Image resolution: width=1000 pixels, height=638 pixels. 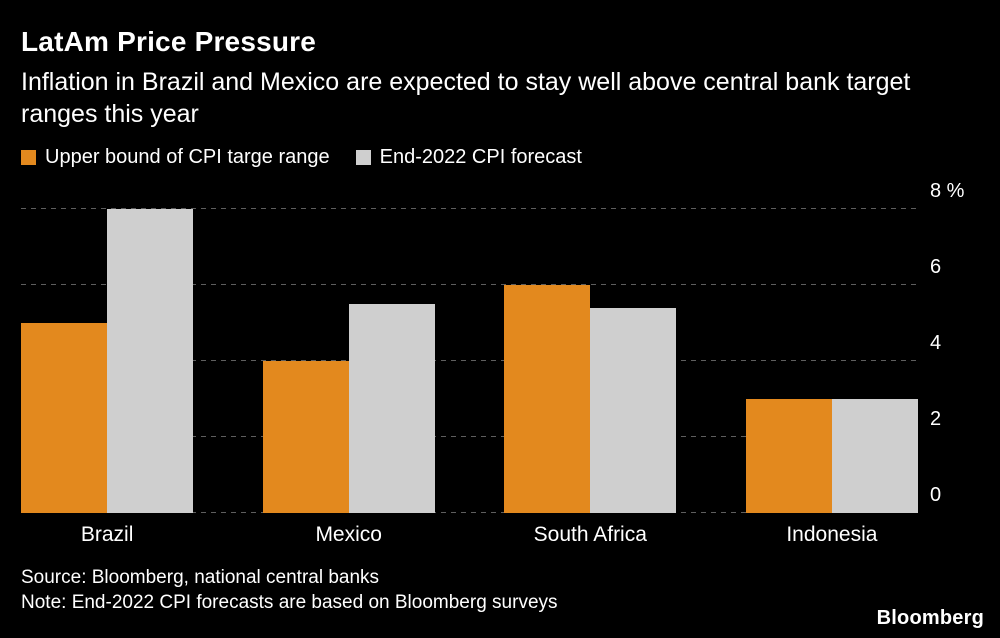 I want to click on category-label: Mexico, so click(x=348, y=534).